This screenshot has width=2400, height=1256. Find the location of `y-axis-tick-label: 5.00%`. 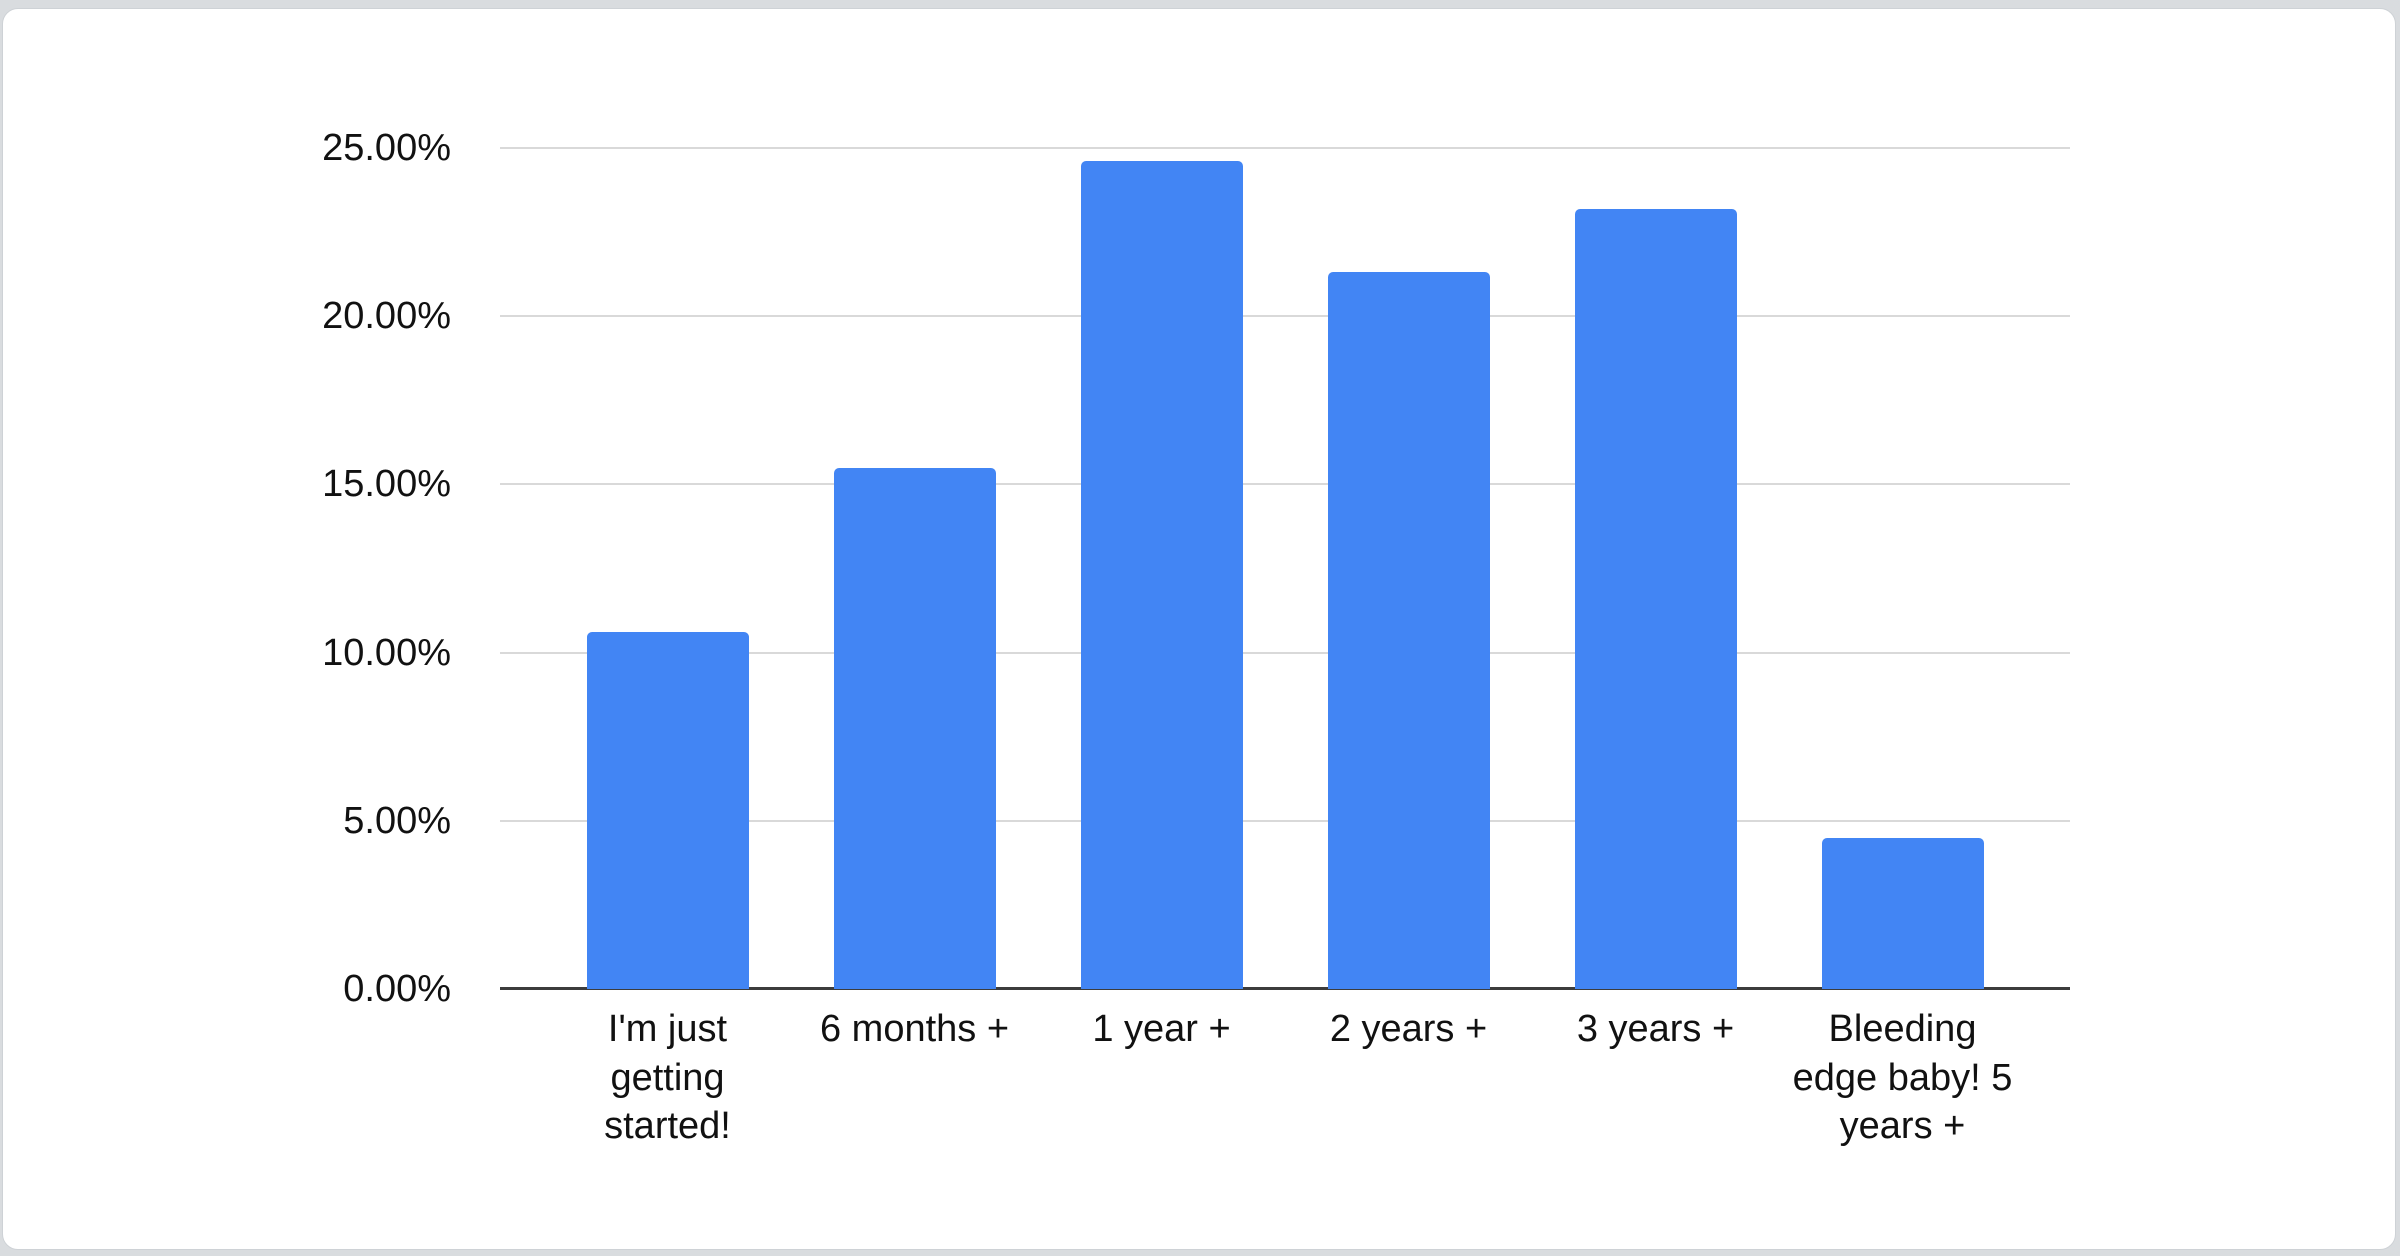

y-axis-tick-label: 5.00% is located at coordinates (397, 820).